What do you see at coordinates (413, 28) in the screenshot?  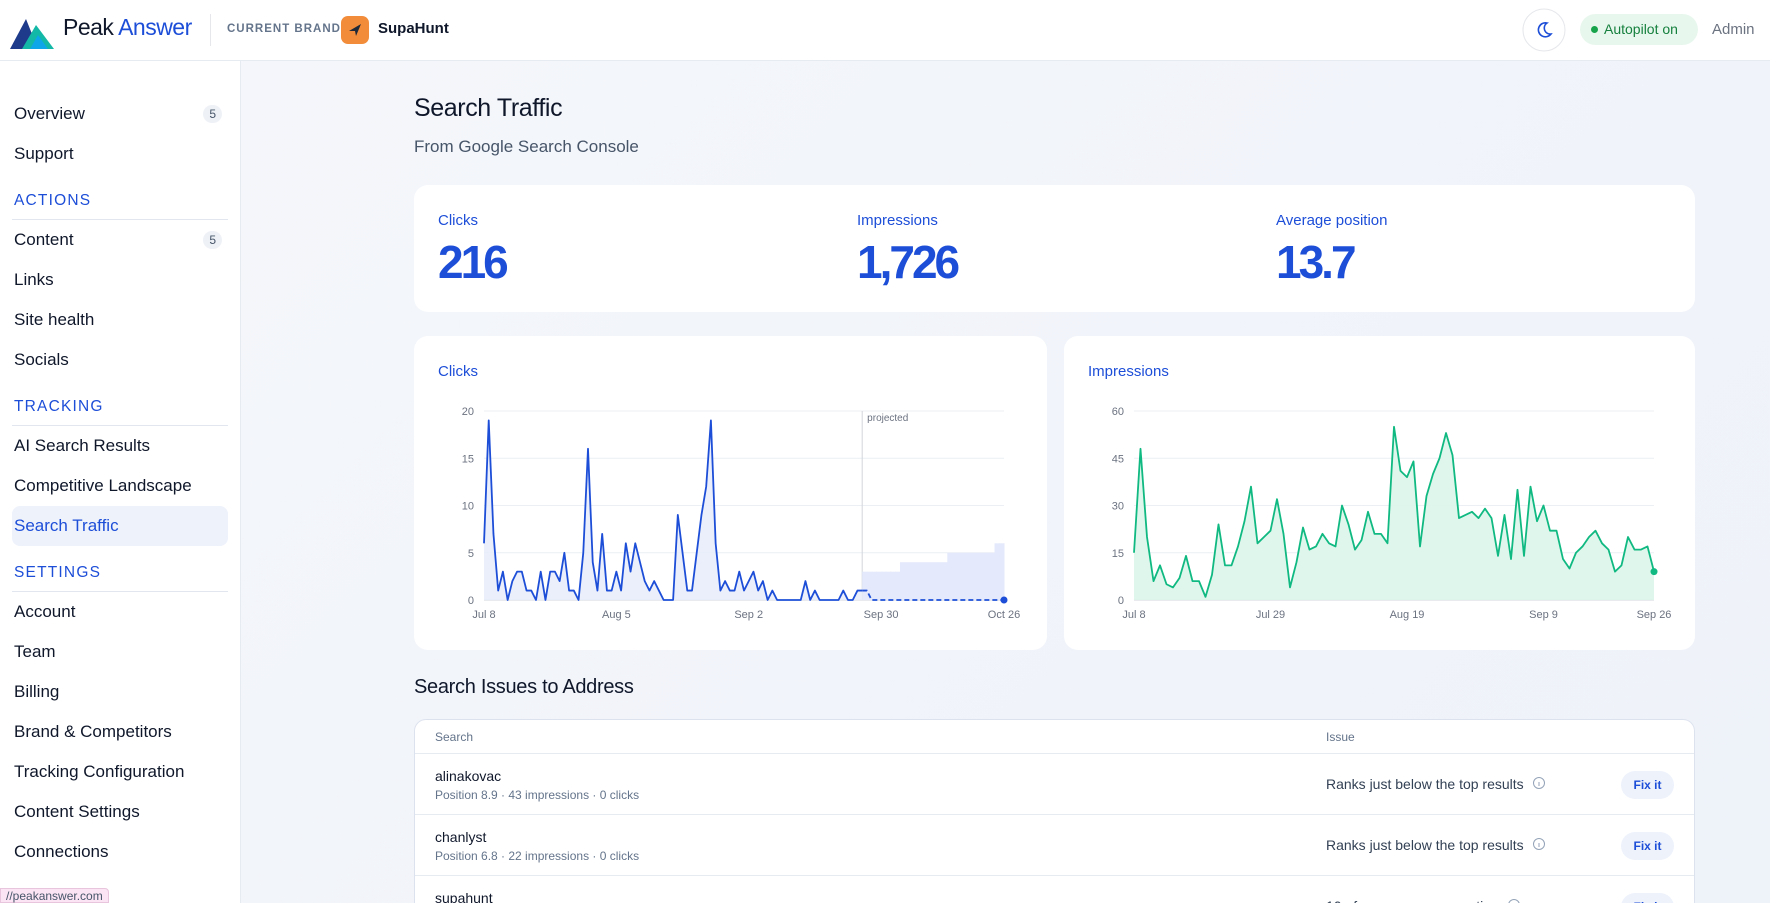 I see `brand-name: SupaHunt` at bounding box center [413, 28].